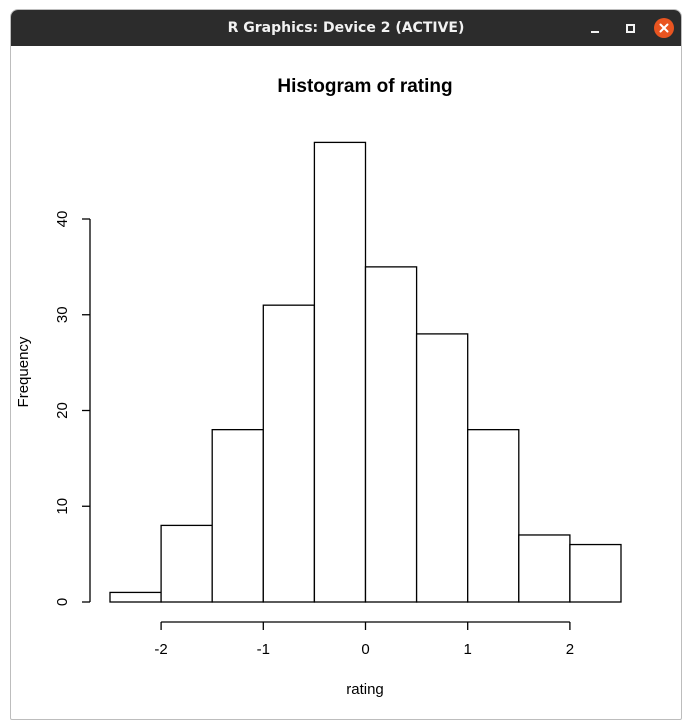 This screenshot has width=691, height=728. I want to click on x-tick-label: 2, so click(570, 649).